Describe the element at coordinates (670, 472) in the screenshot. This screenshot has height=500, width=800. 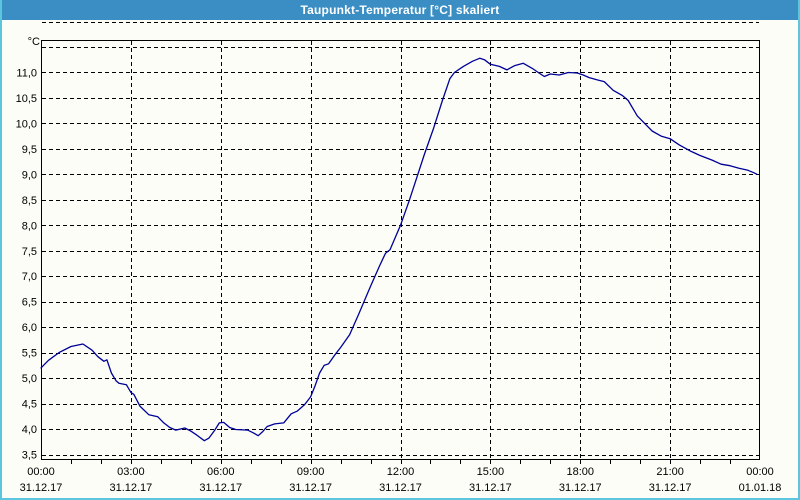
I see `x-tick-time-label: 21:00` at that location.